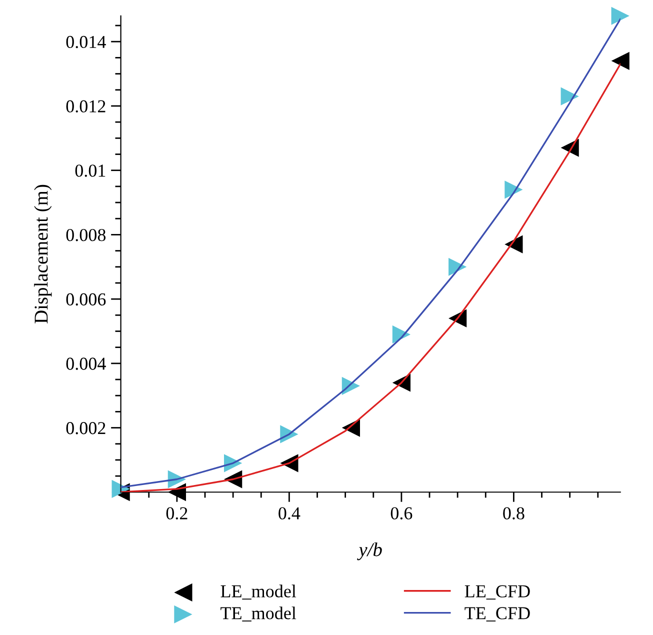 This screenshot has height=635, width=653. What do you see at coordinates (513, 513) in the screenshot?
I see `x-tick-label: 0.8` at bounding box center [513, 513].